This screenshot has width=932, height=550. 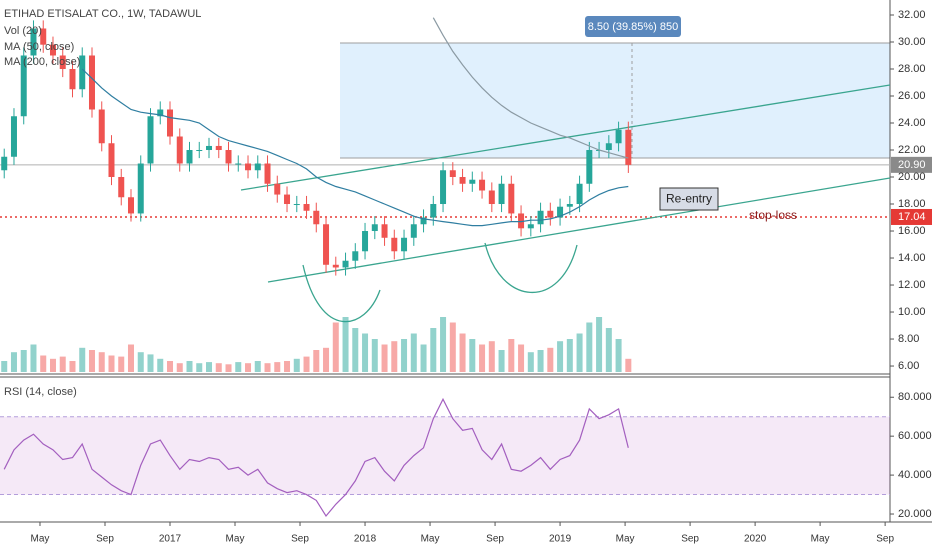 What do you see at coordinates (42, 62) in the screenshot?
I see `legend-entry: MA (200, close)` at bounding box center [42, 62].